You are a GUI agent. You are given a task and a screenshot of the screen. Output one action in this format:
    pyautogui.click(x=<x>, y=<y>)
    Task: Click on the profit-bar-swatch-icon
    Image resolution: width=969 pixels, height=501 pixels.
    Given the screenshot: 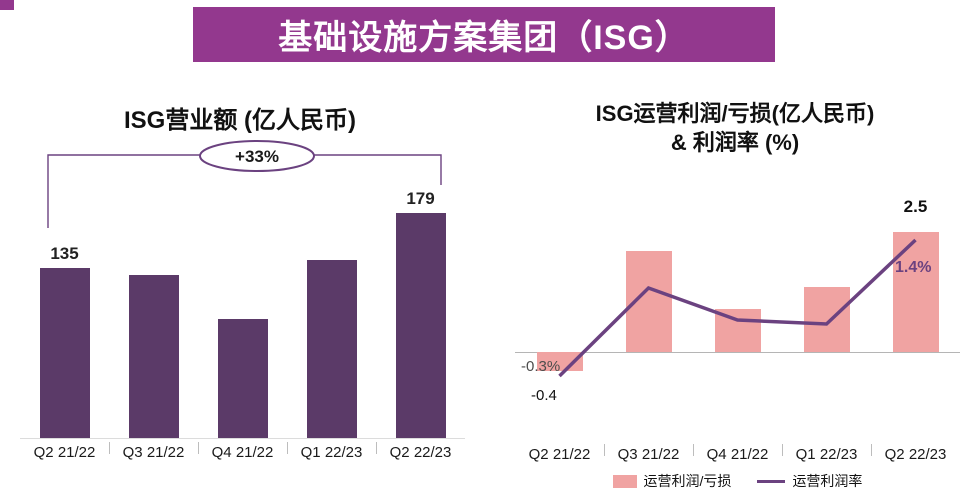 What is the action you would take?
    pyautogui.click(x=624, y=481)
    